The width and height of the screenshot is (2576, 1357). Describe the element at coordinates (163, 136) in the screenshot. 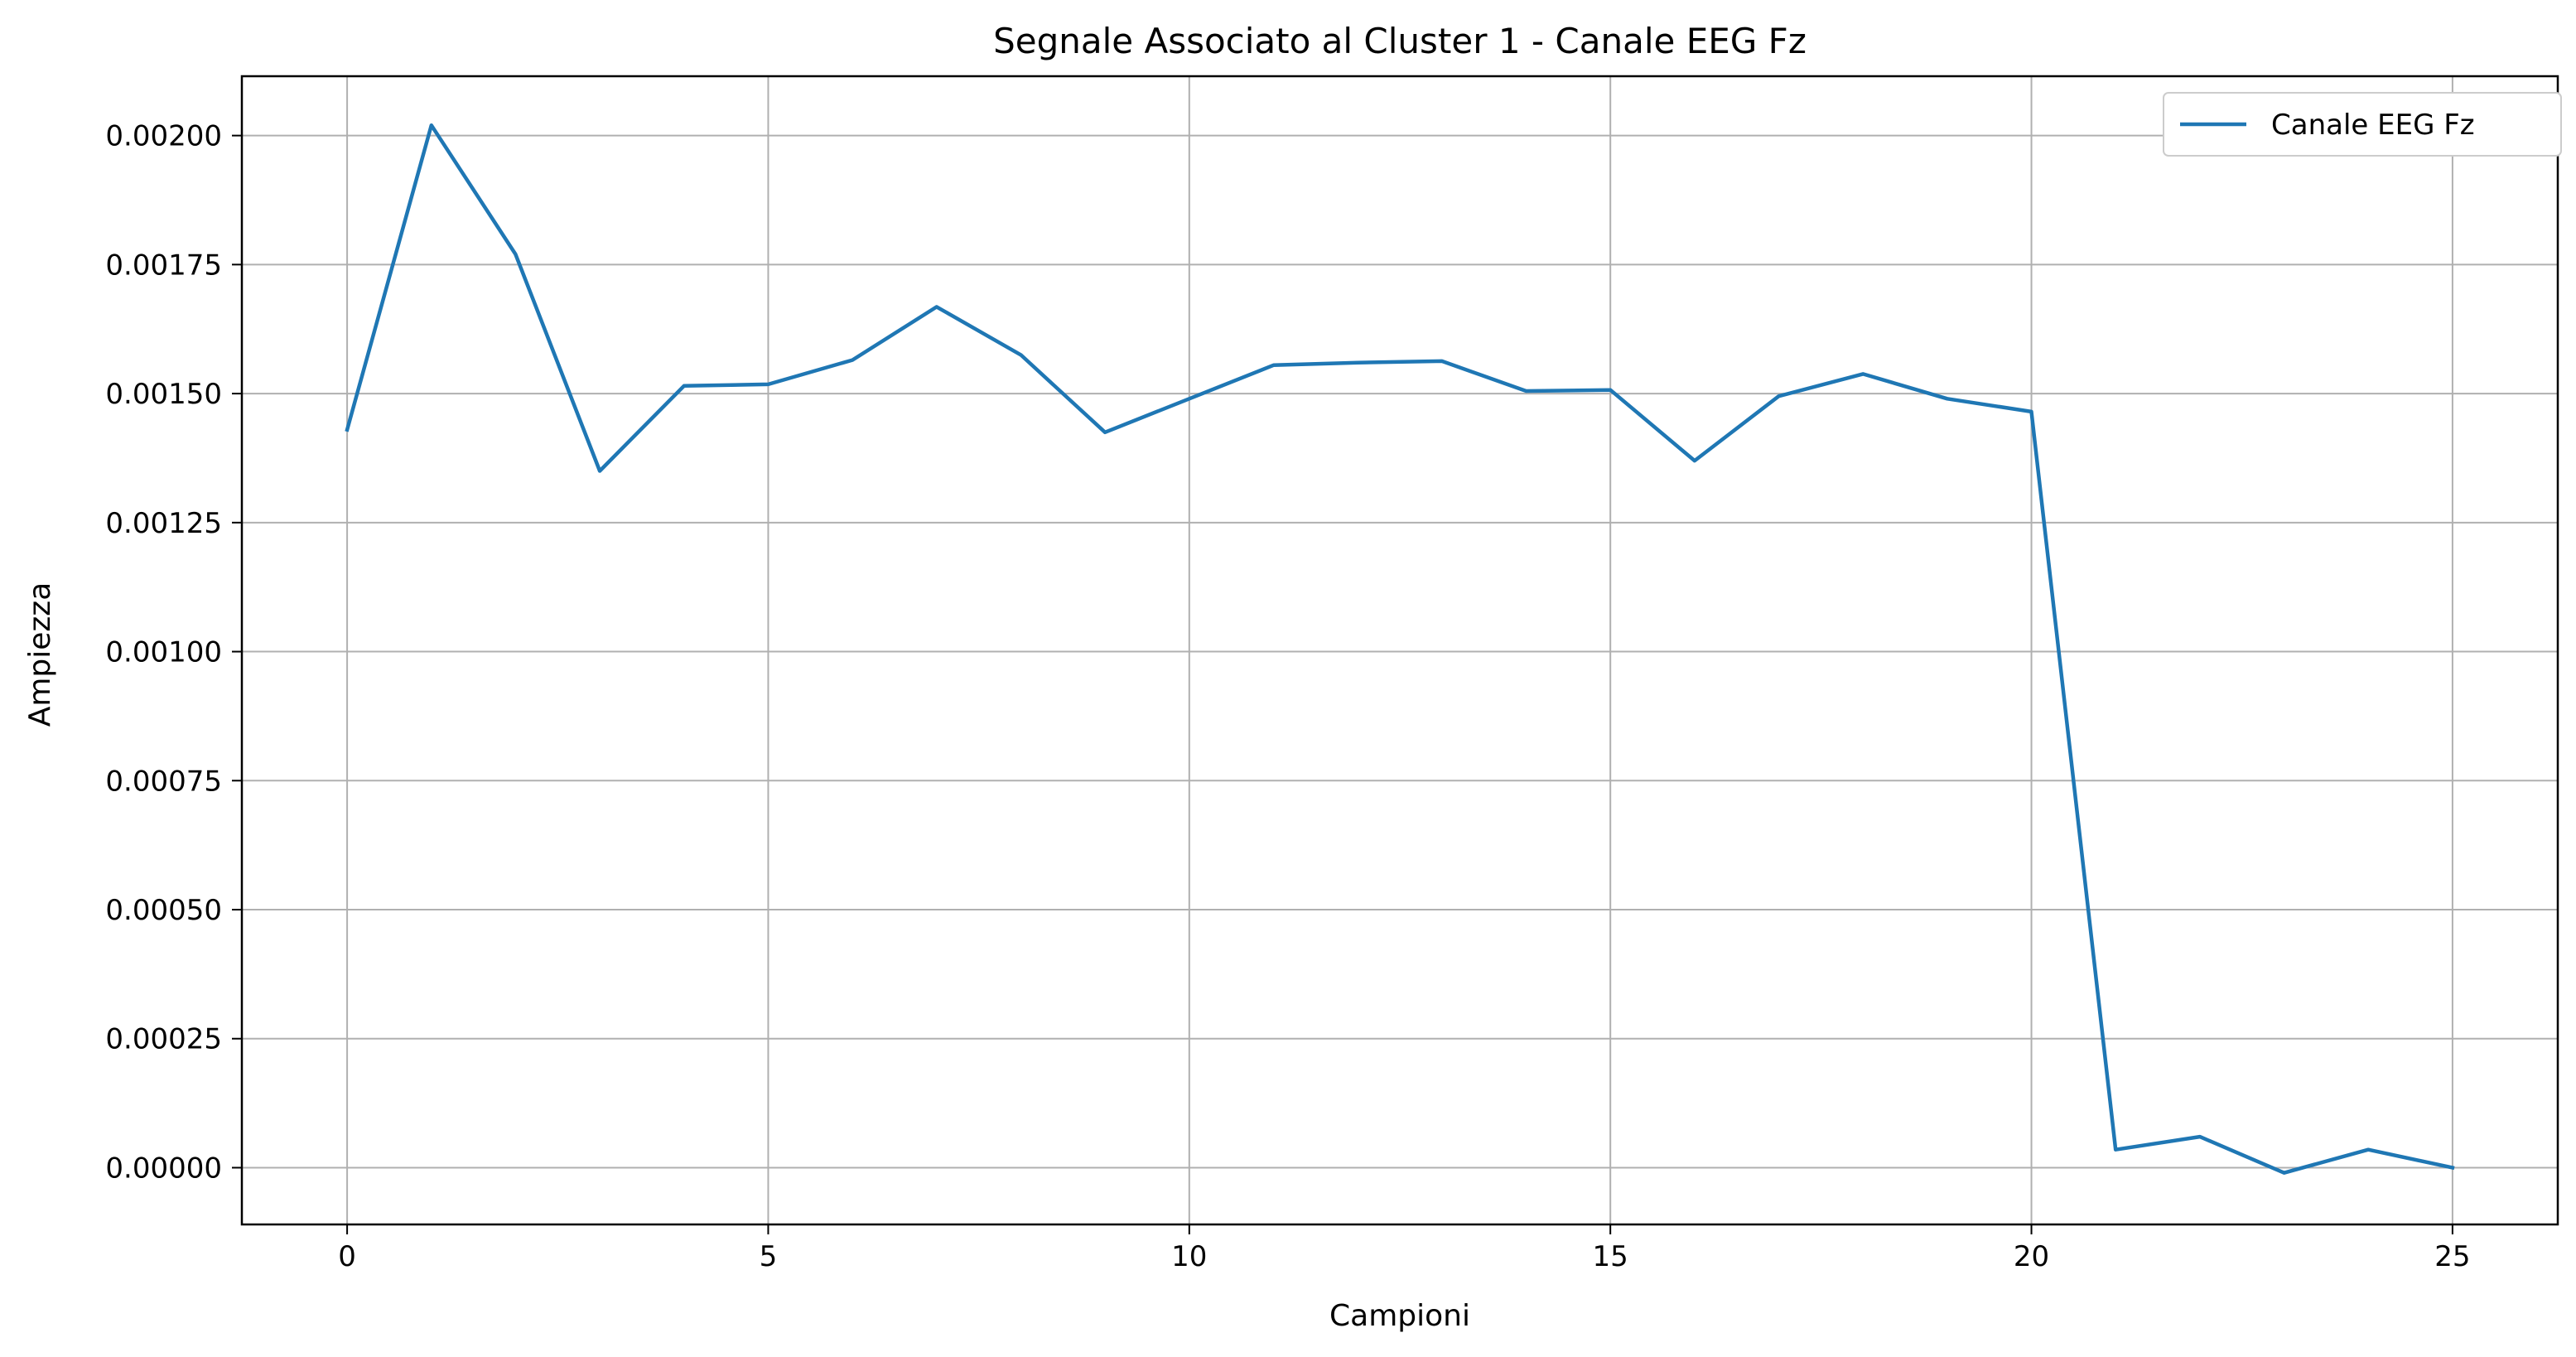

I see `y-tick-label: 0.00200` at that location.